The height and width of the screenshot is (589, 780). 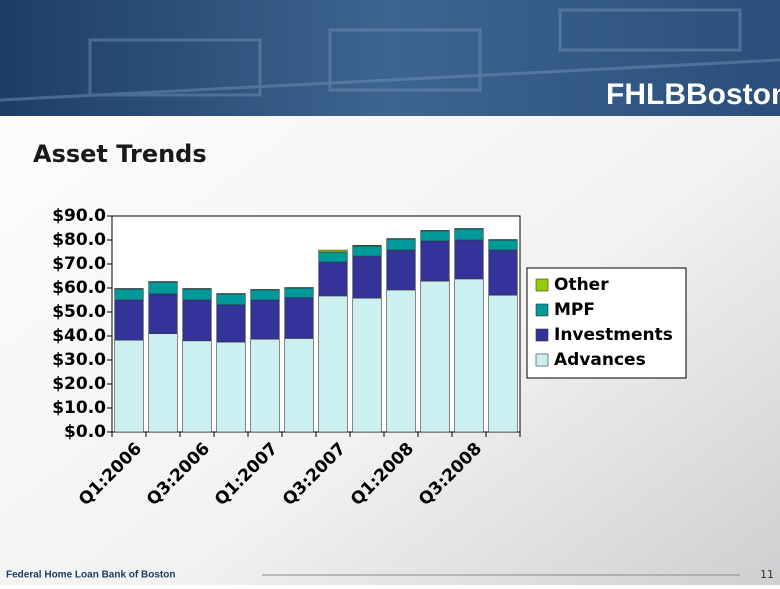 I want to click on y-tick-label: $80.0, so click(x=79, y=240).